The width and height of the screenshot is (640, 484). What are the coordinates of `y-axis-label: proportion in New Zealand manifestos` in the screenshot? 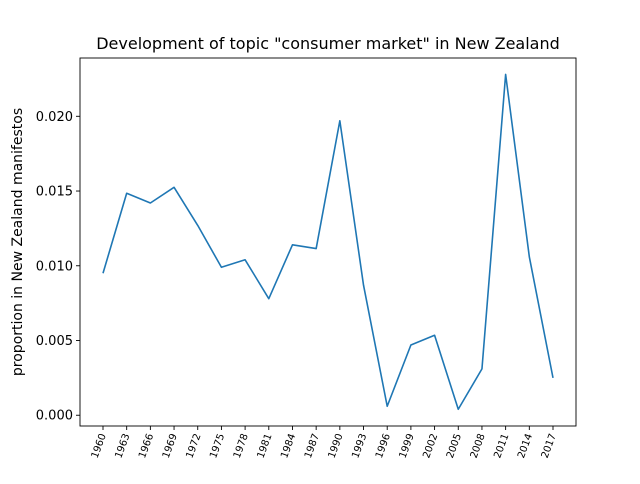 It's located at (18, 242).